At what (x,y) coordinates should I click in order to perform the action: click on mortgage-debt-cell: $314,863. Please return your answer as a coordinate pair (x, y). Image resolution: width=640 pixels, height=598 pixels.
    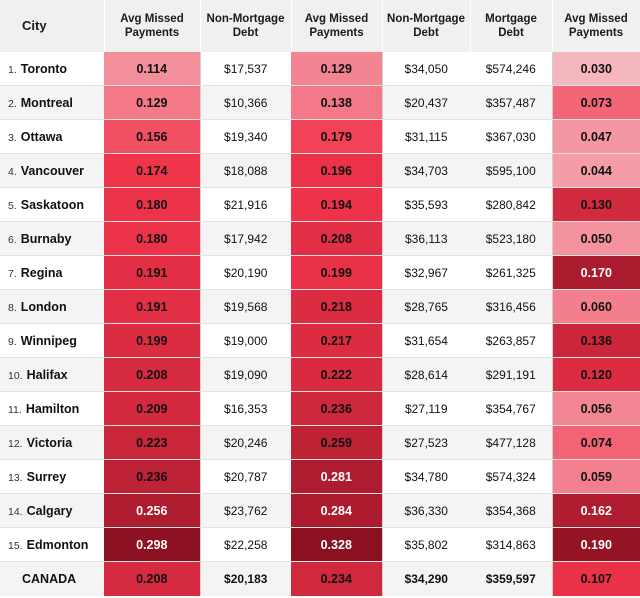
    Looking at the image, I should click on (511, 544).